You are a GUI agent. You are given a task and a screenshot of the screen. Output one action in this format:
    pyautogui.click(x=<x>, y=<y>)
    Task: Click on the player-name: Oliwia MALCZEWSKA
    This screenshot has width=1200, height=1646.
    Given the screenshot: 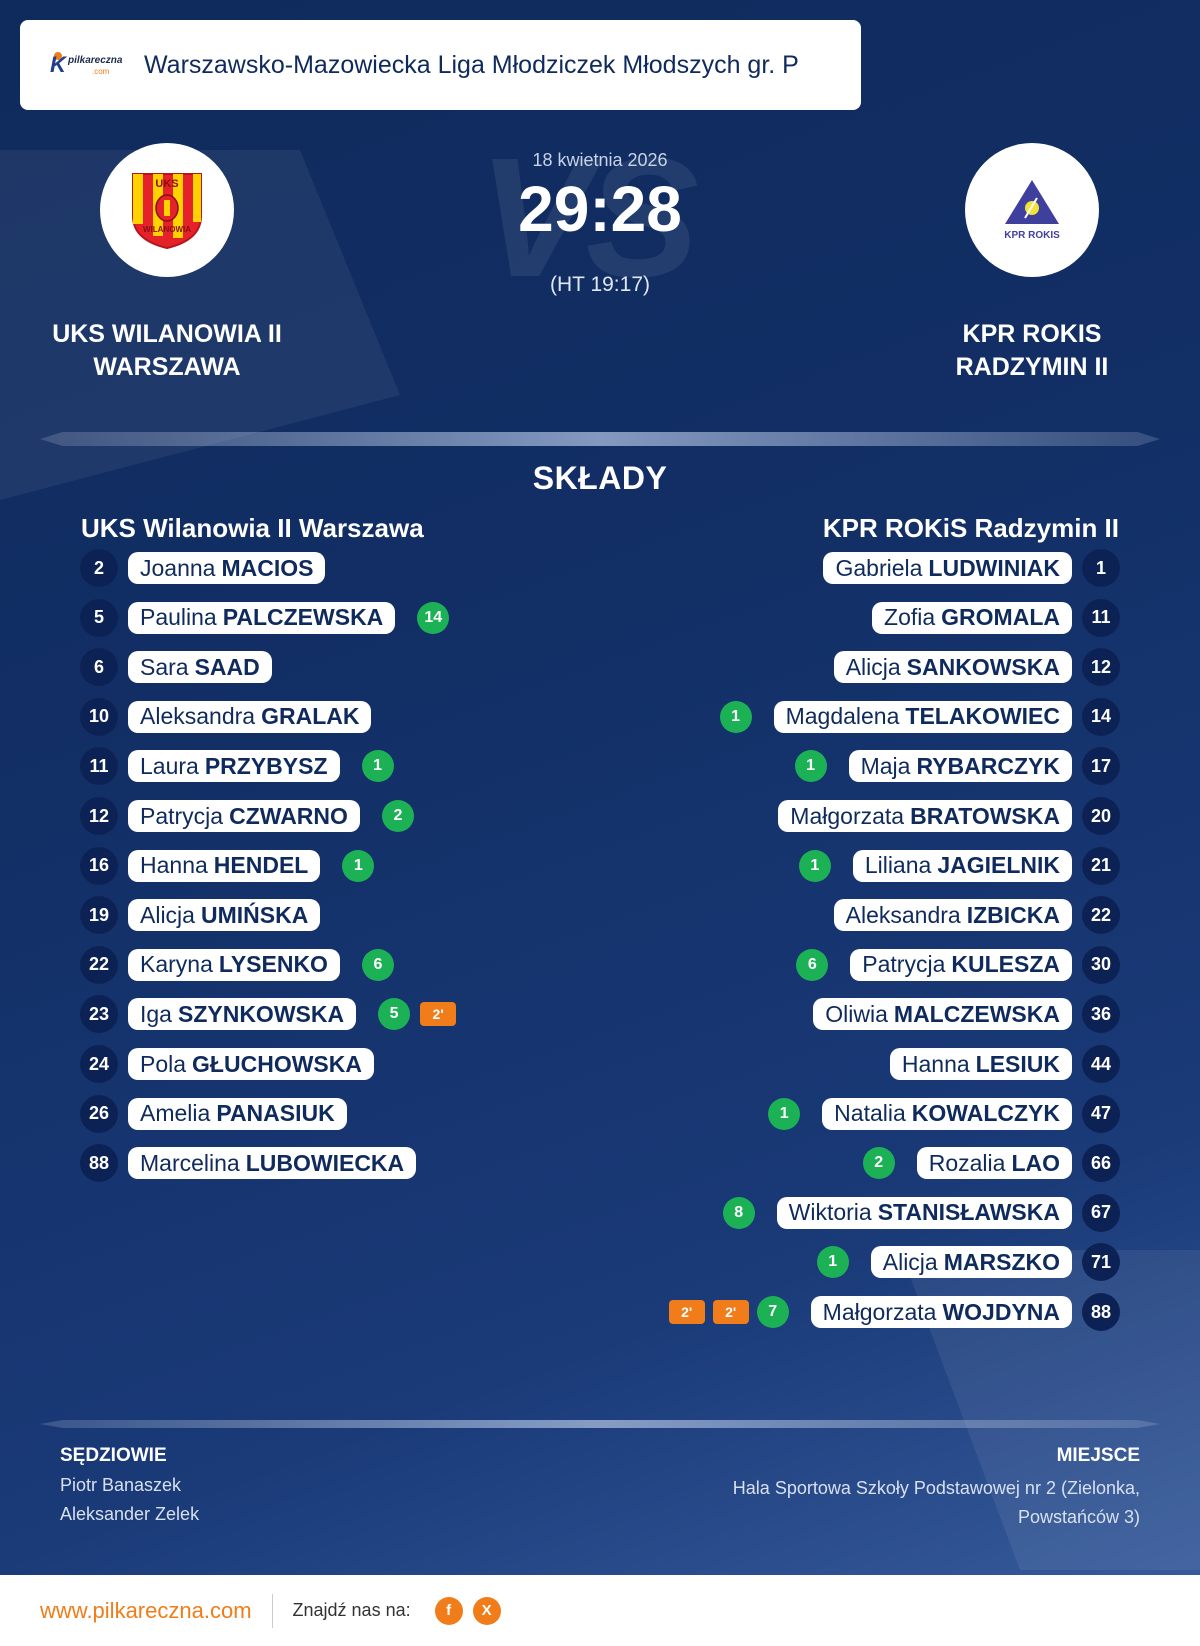 What is the action you would take?
    pyautogui.click(x=942, y=1014)
    